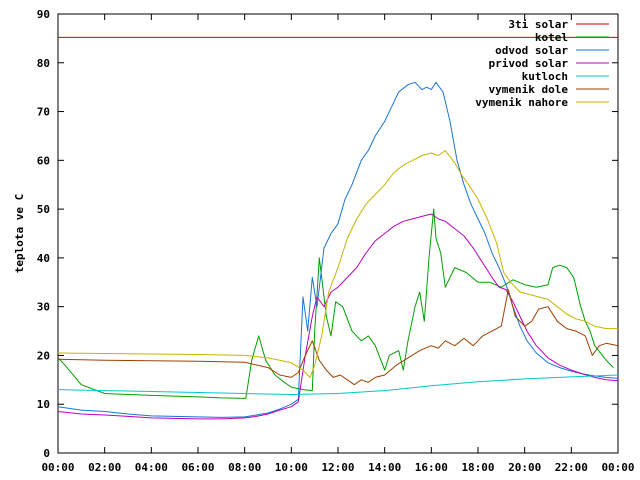 The width and height of the screenshot is (640, 480). What do you see at coordinates (46, 453) in the screenshot?
I see `y-tick-label: 0` at bounding box center [46, 453].